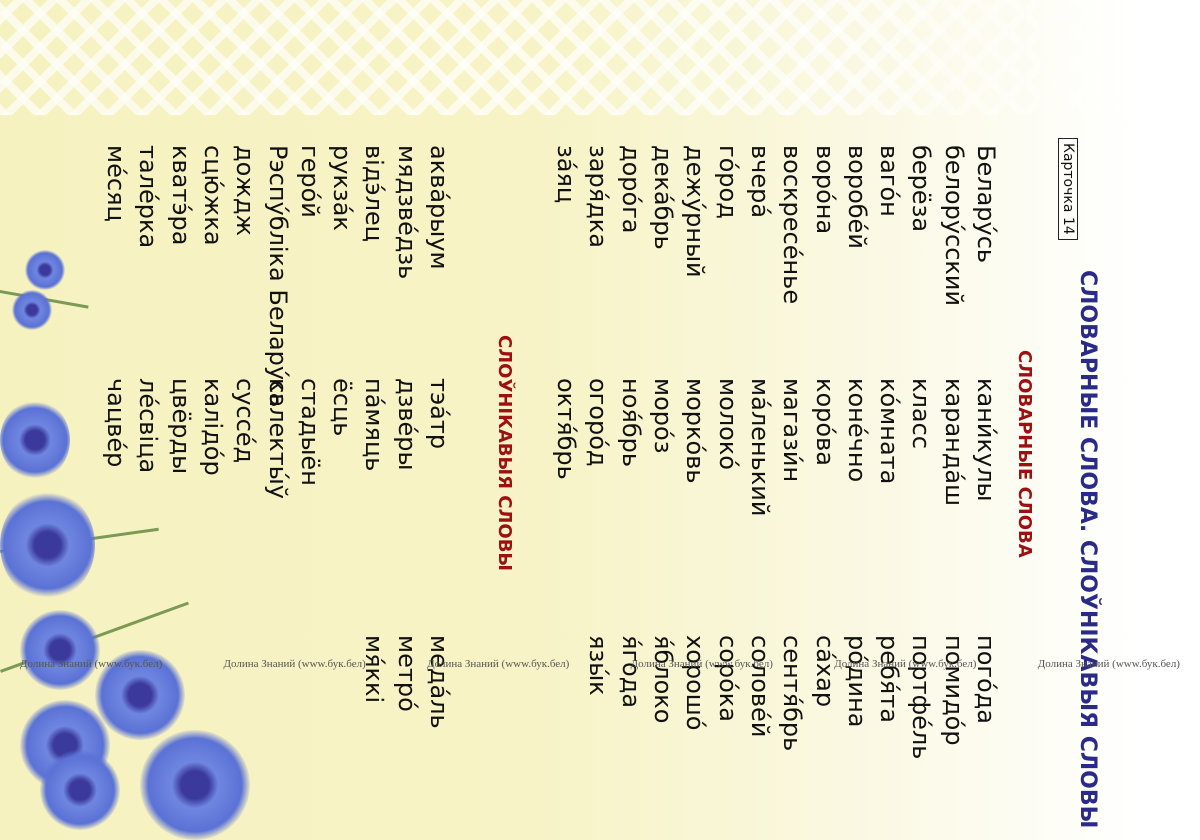 The height and width of the screenshot is (840, 1200). What do you see at coordinates (309, 181) in the screenshot?
I see `word-item: геро́й` at bounding box center [309, 181].